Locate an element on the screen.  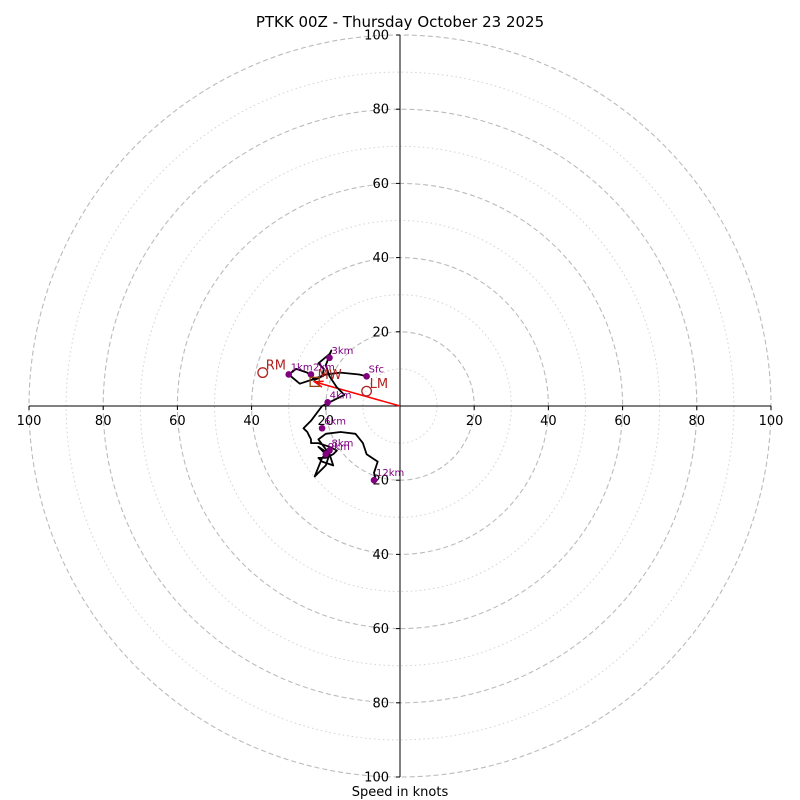
height-marker-12km is located at coordinates (374, 480).